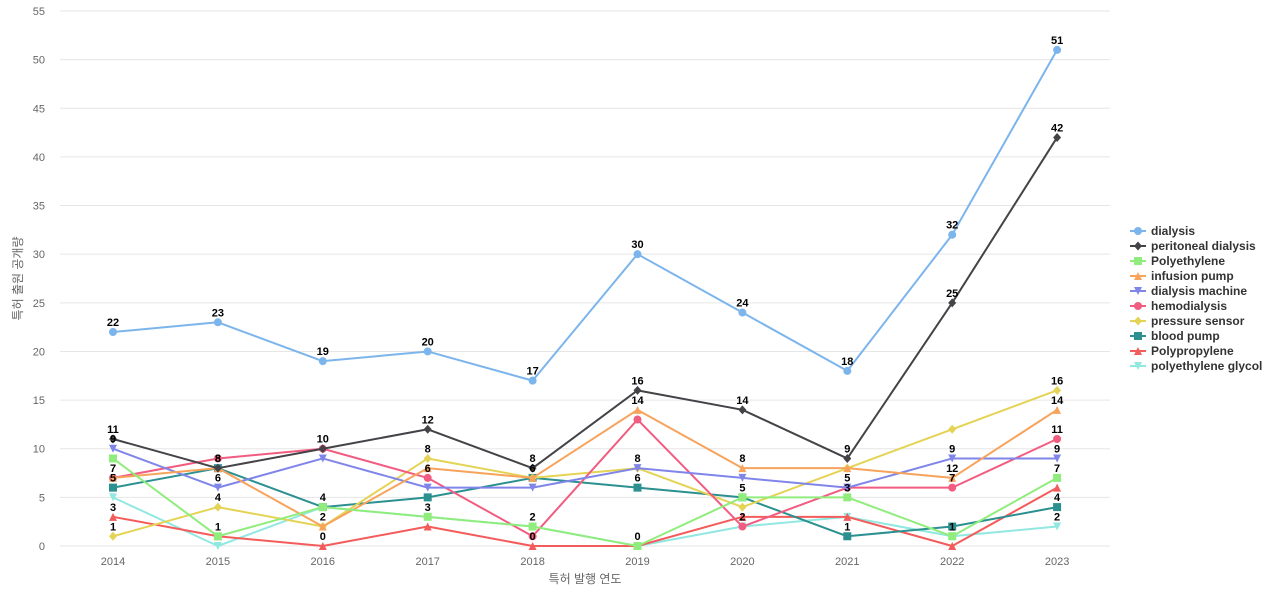  What do you see at coordinates (952, 562) in the screenshot?
I see `x-tick-label: 2022` at bounding box center [952, 562].